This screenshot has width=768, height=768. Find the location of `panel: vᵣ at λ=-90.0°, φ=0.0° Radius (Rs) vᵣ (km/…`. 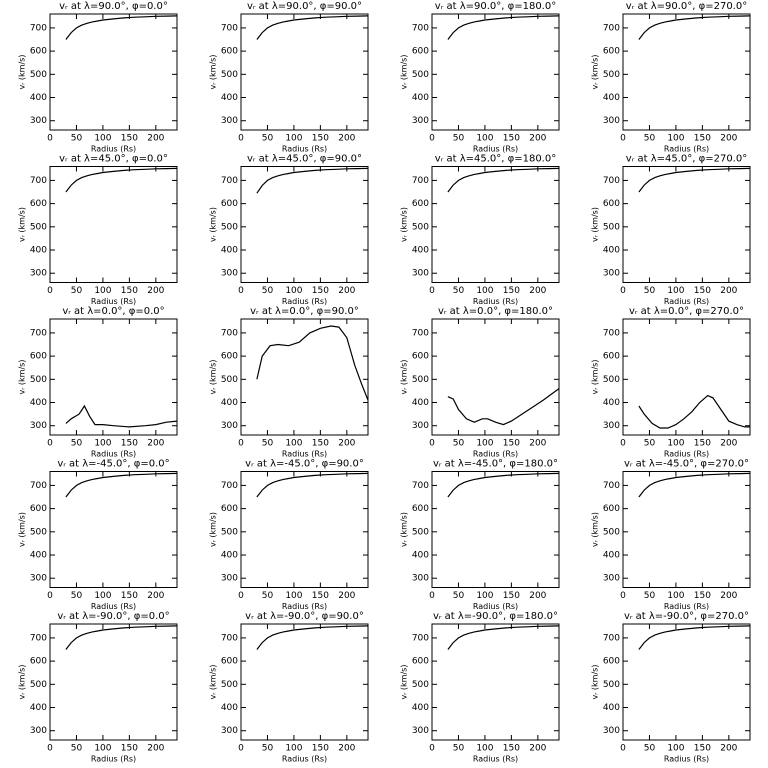

panel: vᵣ at λ=-90.0°, φ=0.0° Radius (Rs) vᵣ (km/… is located at coordinates (98, 687).